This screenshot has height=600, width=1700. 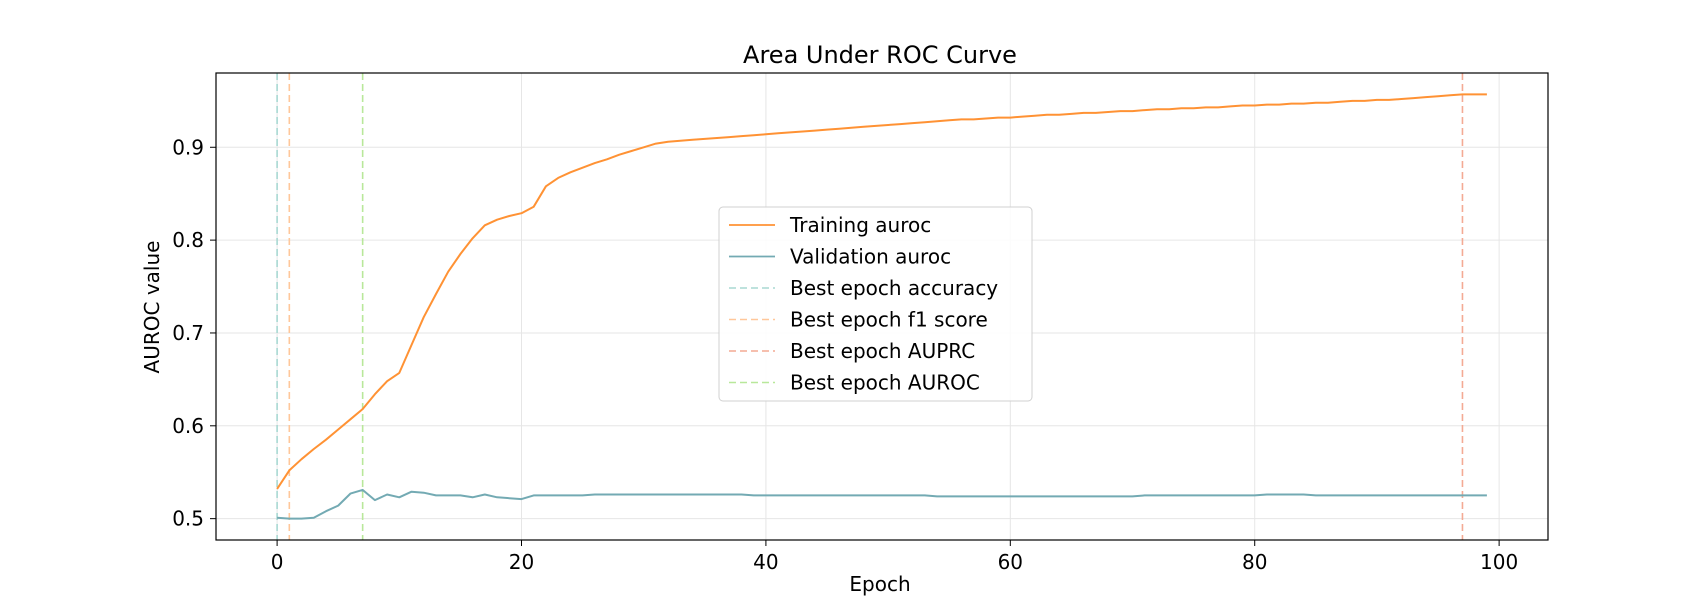 I want to click on chart-title: Area Under ROC Curve, so click(x=880, y=55).